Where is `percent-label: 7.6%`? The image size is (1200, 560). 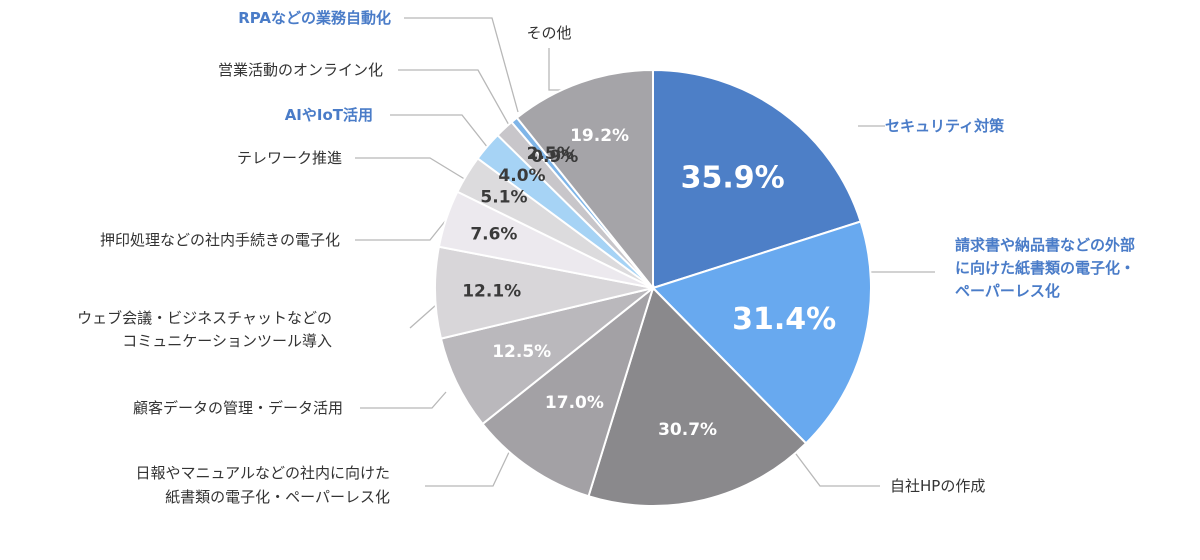 percent-label: 7.6% is located at coordinates (493, 235).